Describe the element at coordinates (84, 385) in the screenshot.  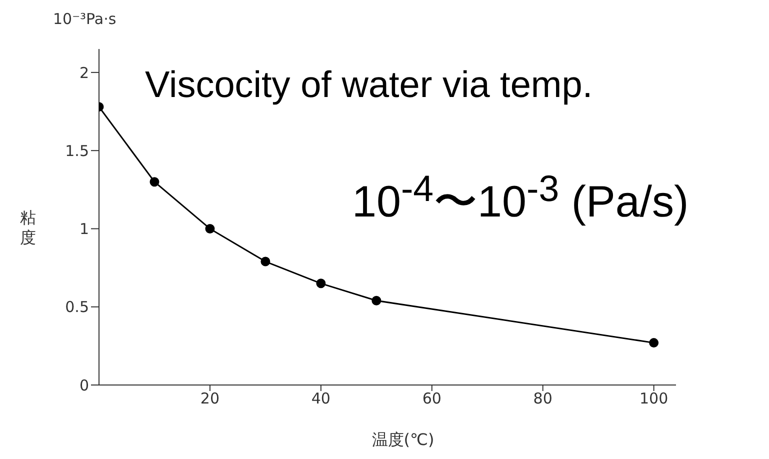
I see `y-tick-label: 0` at that location.